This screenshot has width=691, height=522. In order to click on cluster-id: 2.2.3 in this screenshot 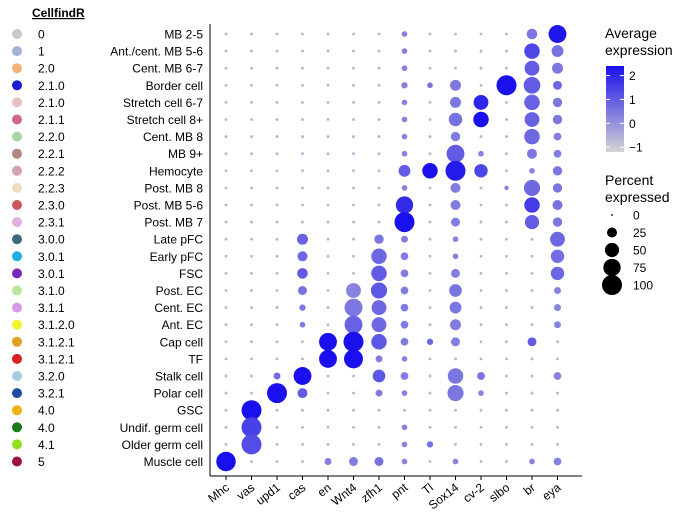, I will do `click(51, 188)`.